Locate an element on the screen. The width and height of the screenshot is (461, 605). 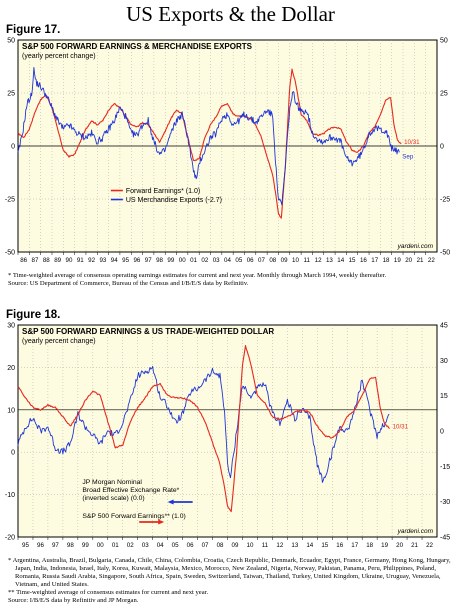
x-tick-label: 94 is located at coordinates (114, 260).